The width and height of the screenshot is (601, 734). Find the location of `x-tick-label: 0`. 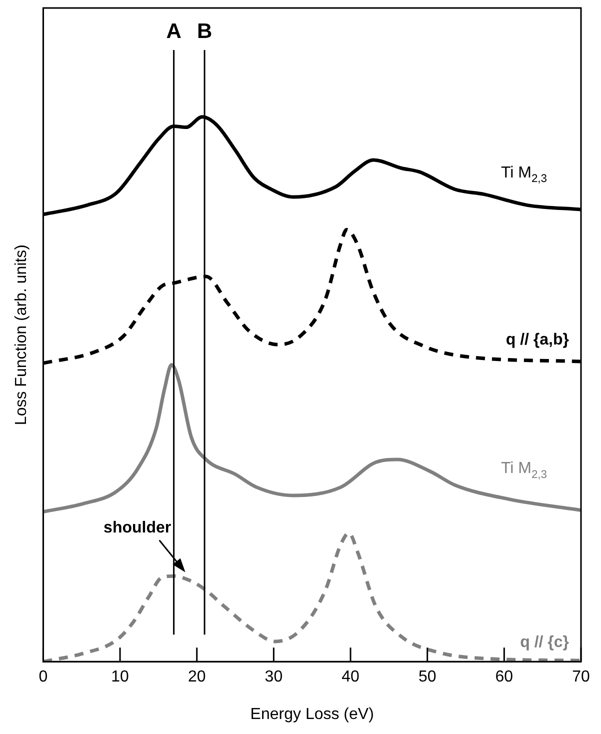

x-tick-label: 0 is located at coordinates (43, 677).